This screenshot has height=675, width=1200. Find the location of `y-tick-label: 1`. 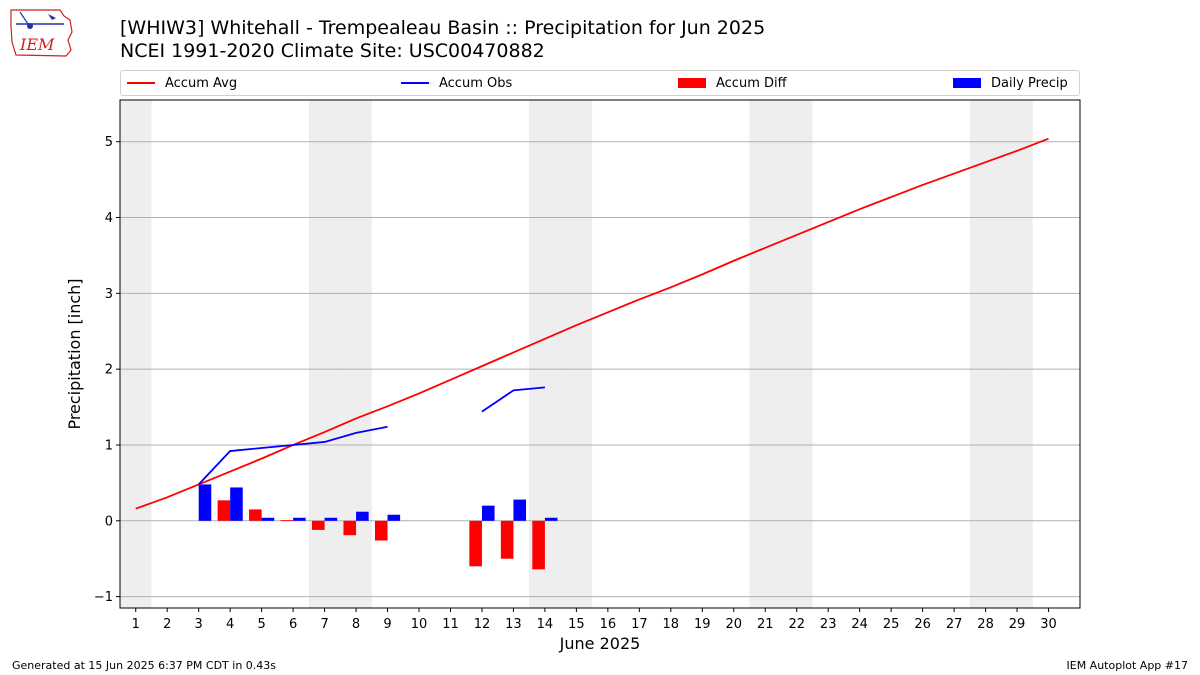

y-tick-label: 1 is located at coordinates (109, 445).